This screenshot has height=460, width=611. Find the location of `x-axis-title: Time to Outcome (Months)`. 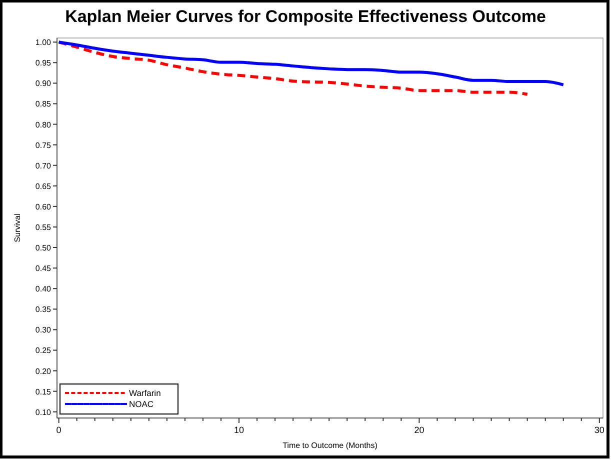

x-axis-title: Time to Outcome (Months) is located at coordinates (330, 445).